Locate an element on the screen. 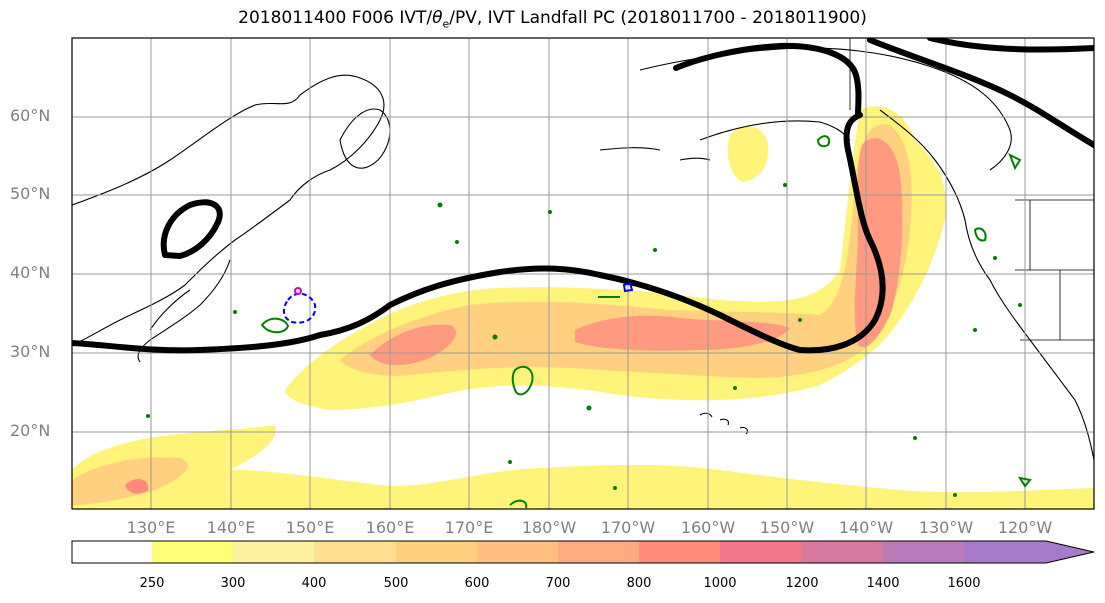 This screenshot has width=1105, height=603. blue-small-contour is located at coordinates (628, 287).